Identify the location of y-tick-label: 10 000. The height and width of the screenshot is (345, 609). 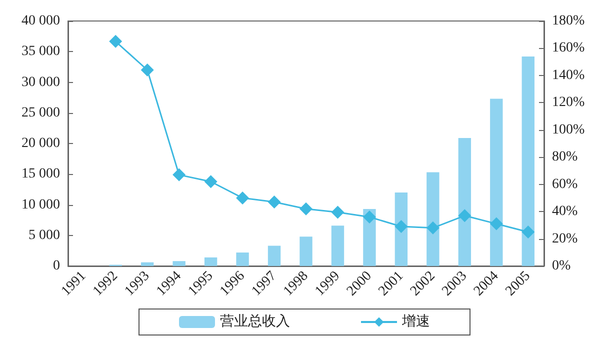
(41, 204).